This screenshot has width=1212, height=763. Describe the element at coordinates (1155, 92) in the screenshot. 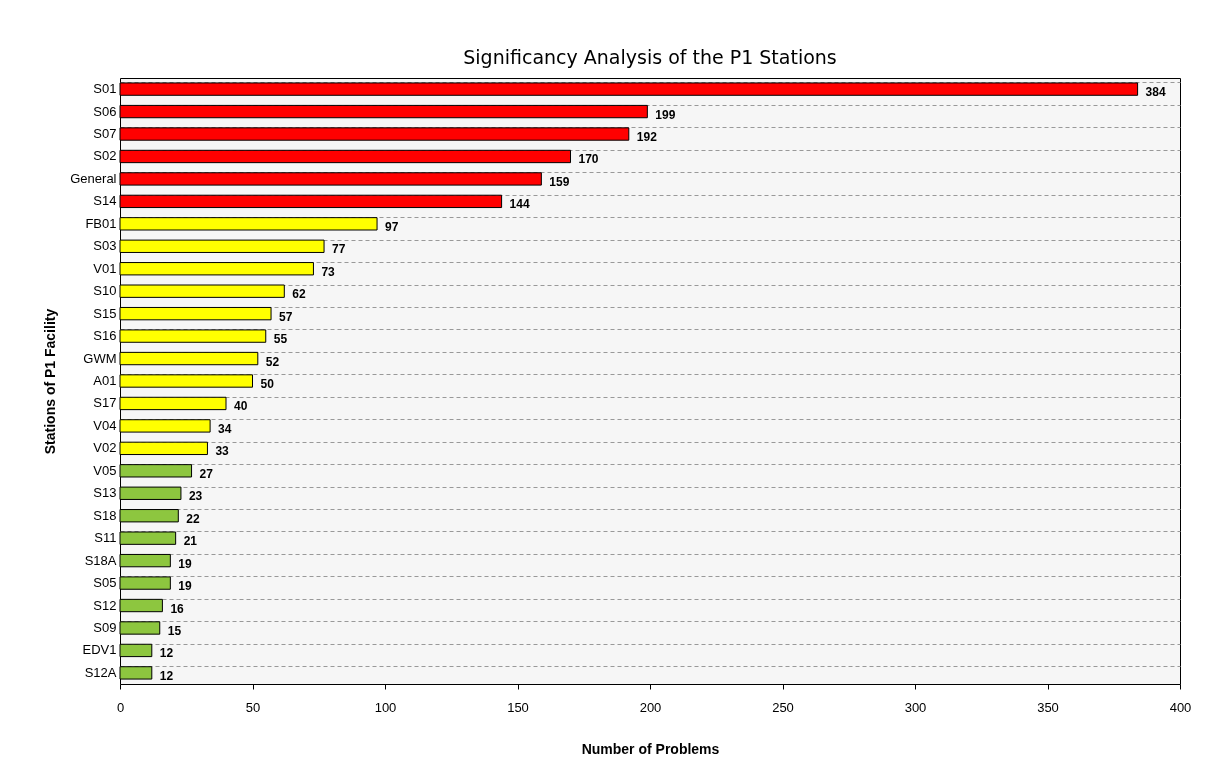

I see `data-label: 384` at that location.